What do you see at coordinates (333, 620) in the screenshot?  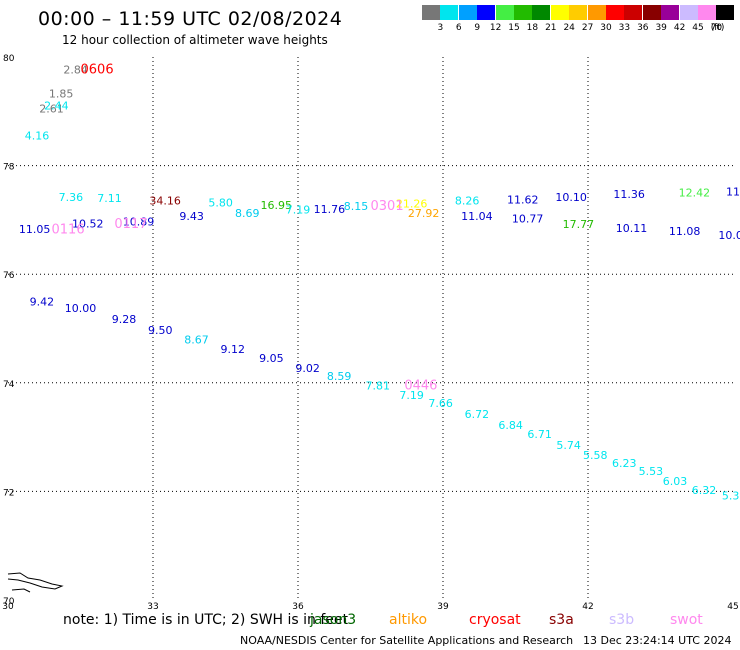 I see `satellite-name: jason3` at bounding box center [333, 620].